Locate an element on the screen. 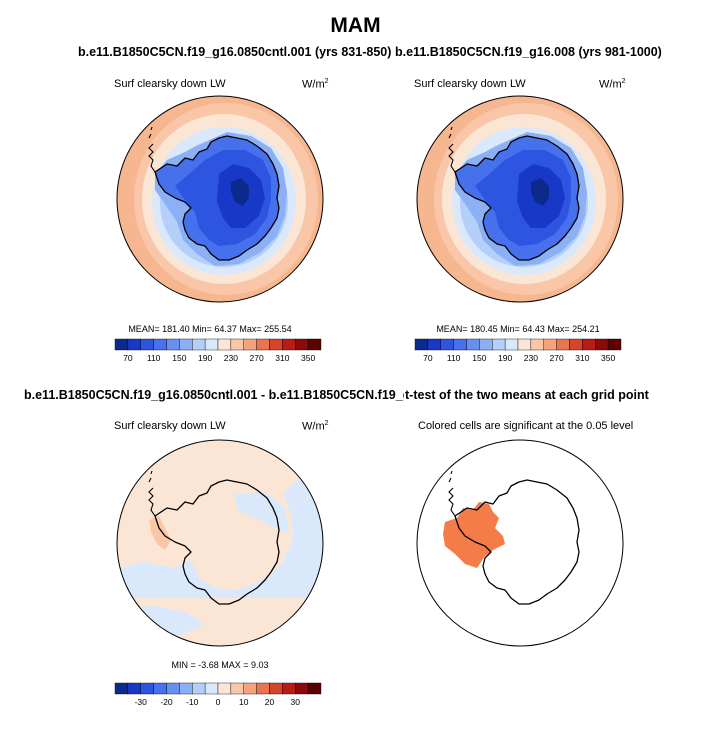 The height and width of the screenshot is (738, 711). map-panel-ttest is located at coordinates (520, 543).